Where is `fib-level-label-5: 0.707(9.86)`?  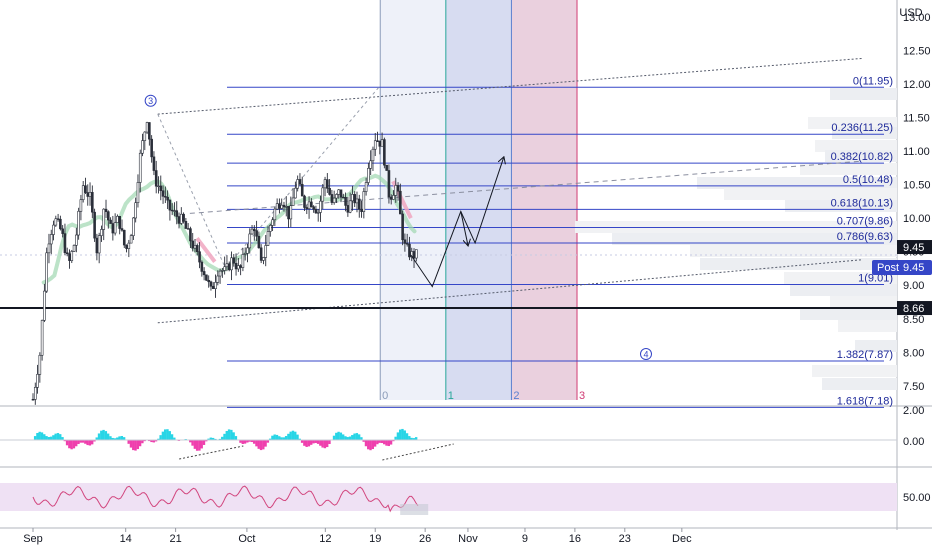
fib-level-label-5: 0.707(9.86) is located at coordinates (865, 222).